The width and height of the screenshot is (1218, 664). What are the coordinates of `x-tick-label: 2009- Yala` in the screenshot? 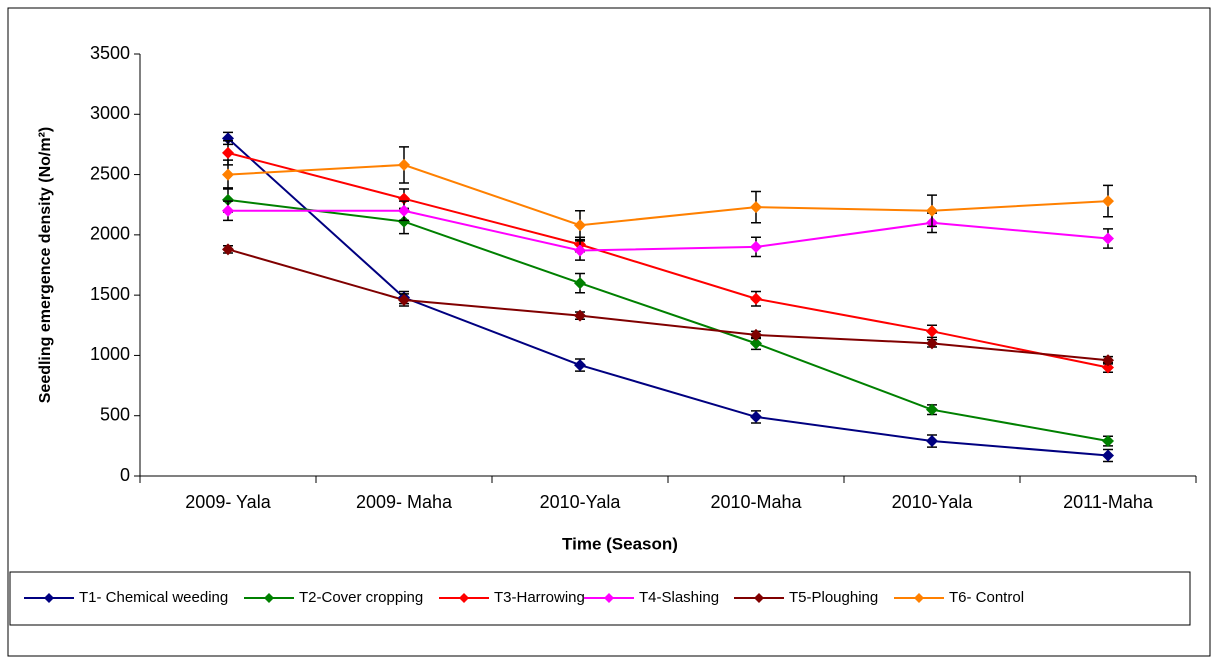 It's located at (228, 502).